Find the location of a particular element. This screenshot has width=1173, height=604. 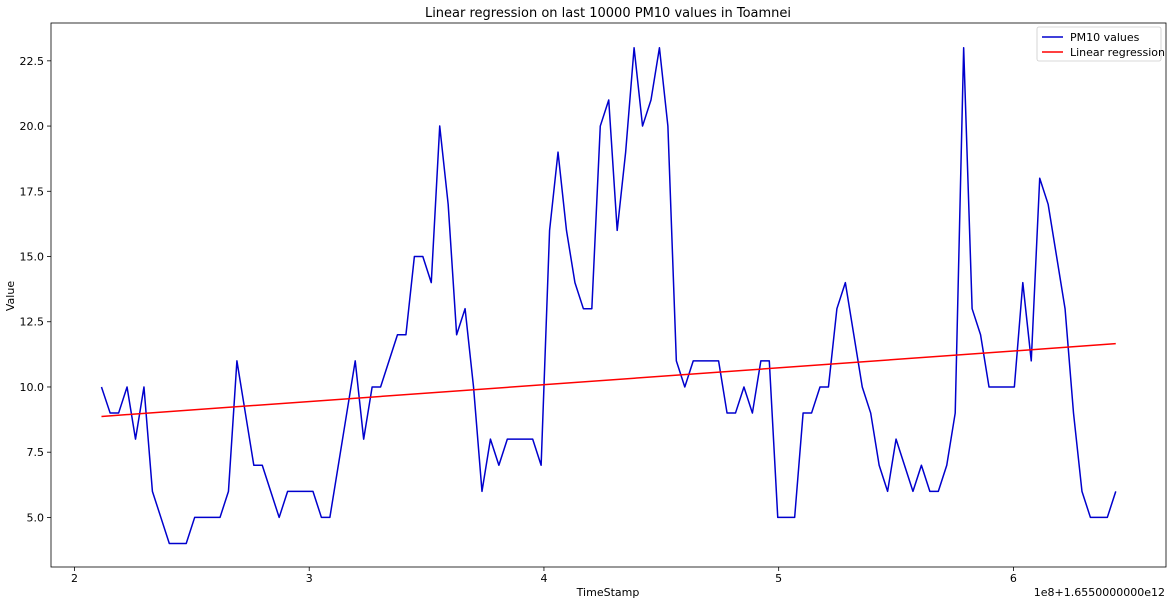

x-axis: 2 3 4 5 6 is located at coordinates (544, 576).